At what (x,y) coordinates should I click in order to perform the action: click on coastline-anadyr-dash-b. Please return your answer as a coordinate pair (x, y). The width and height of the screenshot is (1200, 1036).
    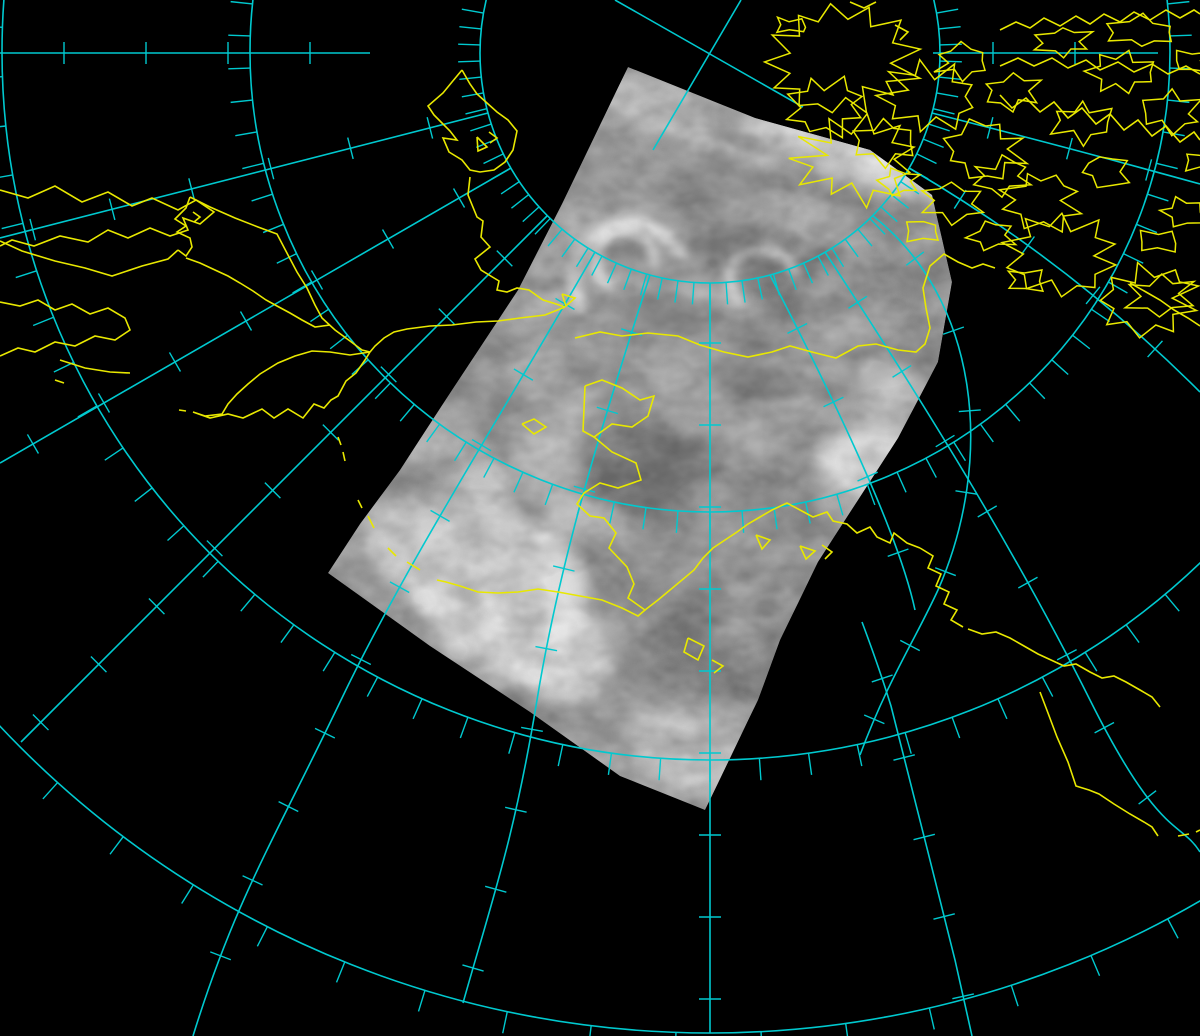
    Looking at the image, I should click on (59, 381).